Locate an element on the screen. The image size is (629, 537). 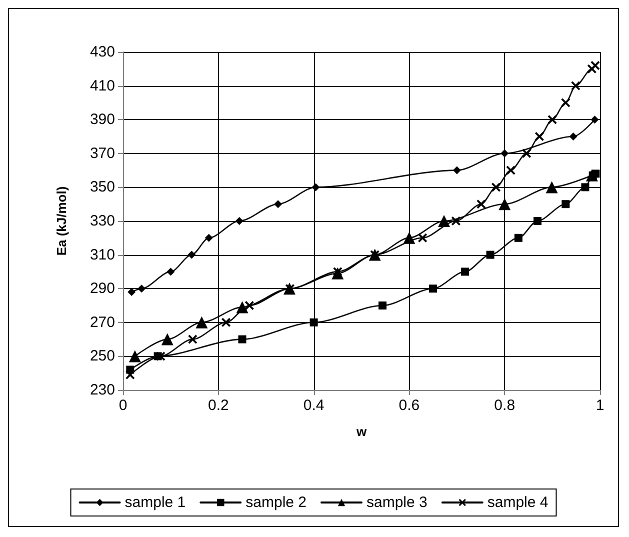
x-tick-label: 0.4 is located at coordinates (313, 405).